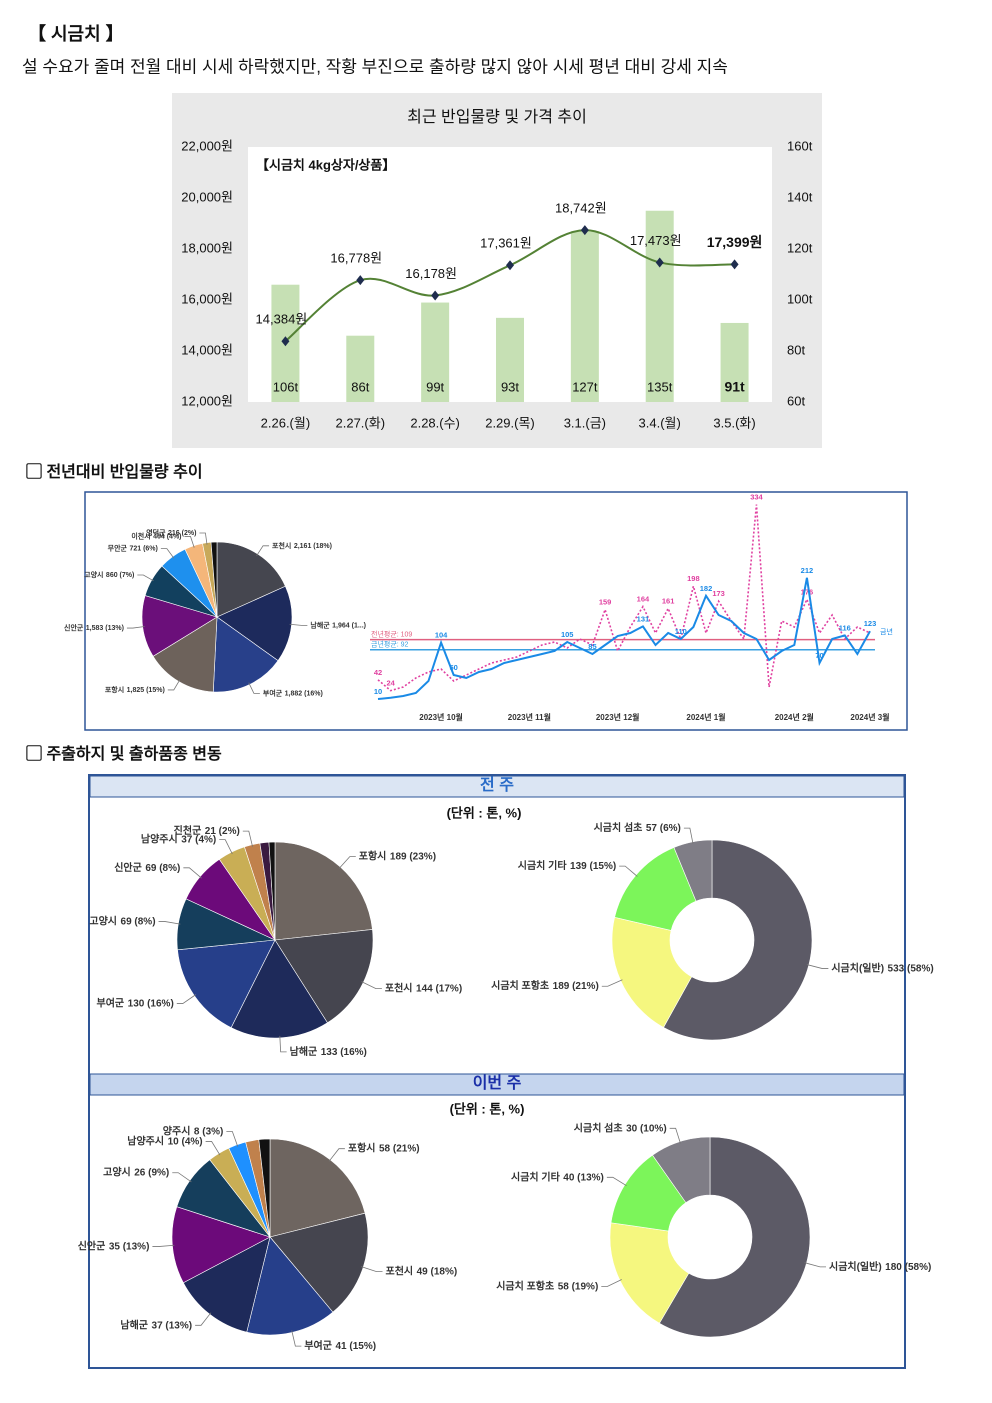 The height and width of the screenshot is (1403, 992). I want to click on slice-category: 부여군, so click(318, 1345).